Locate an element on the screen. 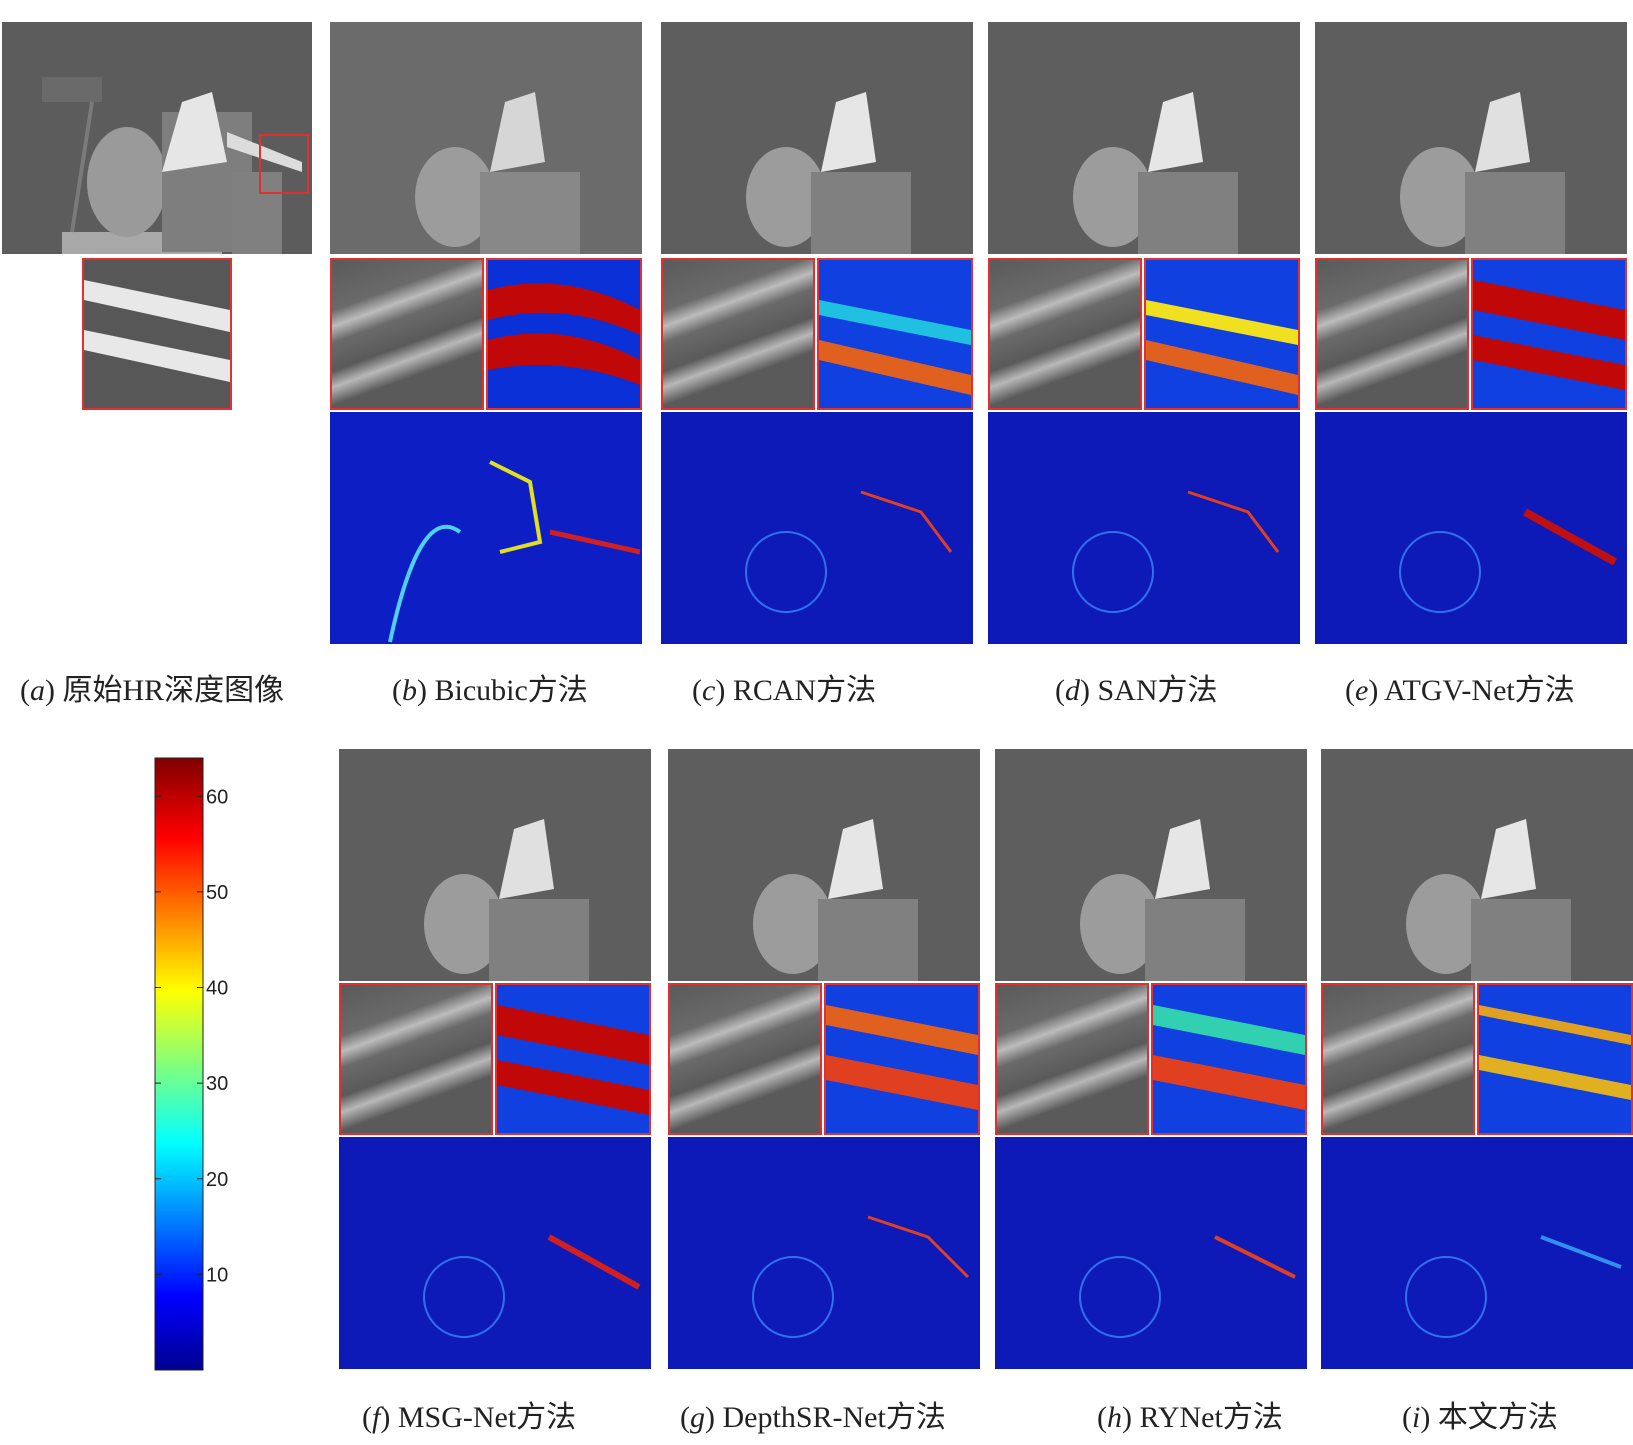  bicubic-zoom-error is located at coordinates (564, 334).